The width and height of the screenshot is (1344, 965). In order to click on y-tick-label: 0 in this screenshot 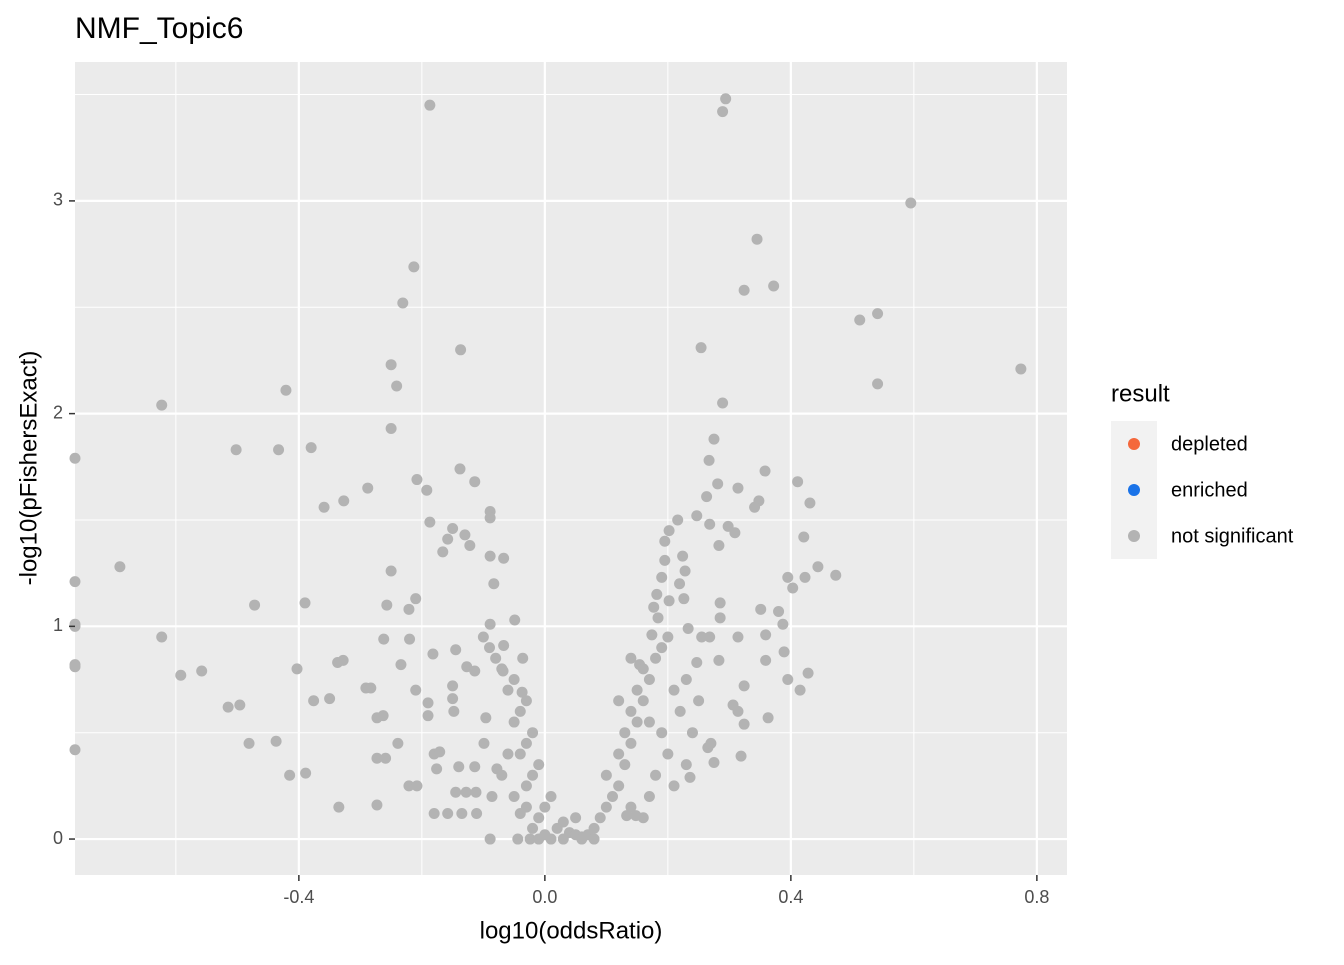, I will do `click(58, 838)`.